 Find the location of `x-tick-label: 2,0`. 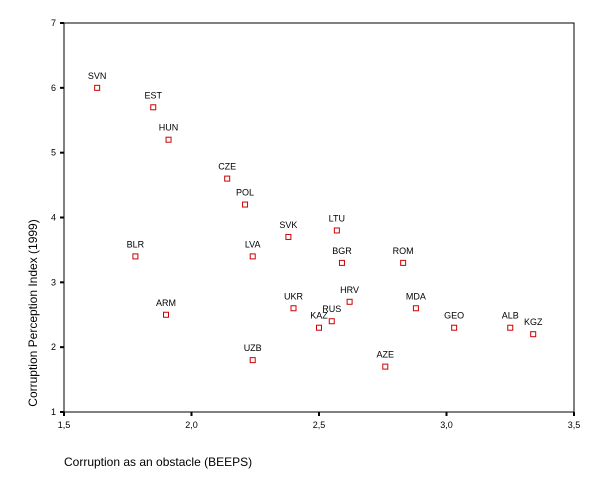

x-tick-label: 2,0 is located at coordinates (191, 425).